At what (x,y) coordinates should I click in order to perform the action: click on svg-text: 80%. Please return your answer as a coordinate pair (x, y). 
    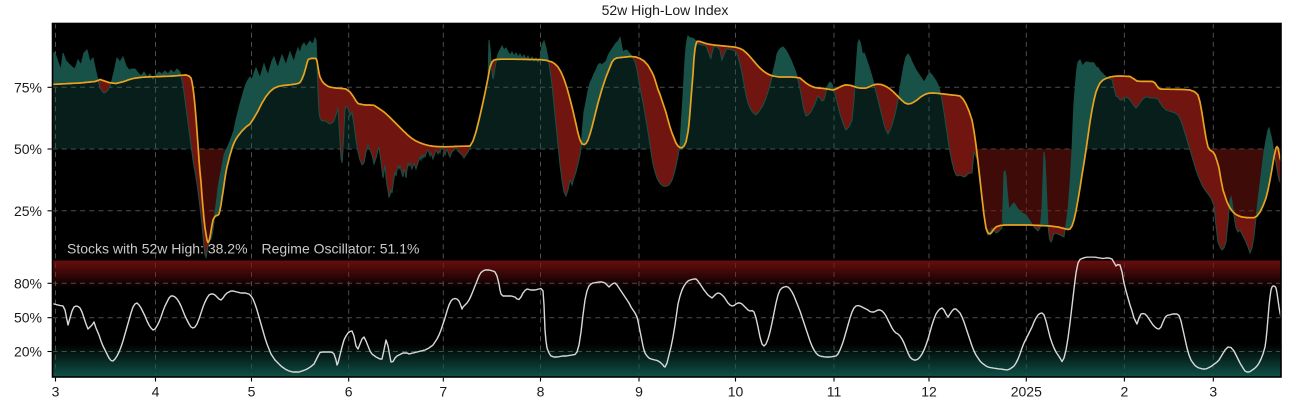
    Looking at the image, I should click on (28, 283).